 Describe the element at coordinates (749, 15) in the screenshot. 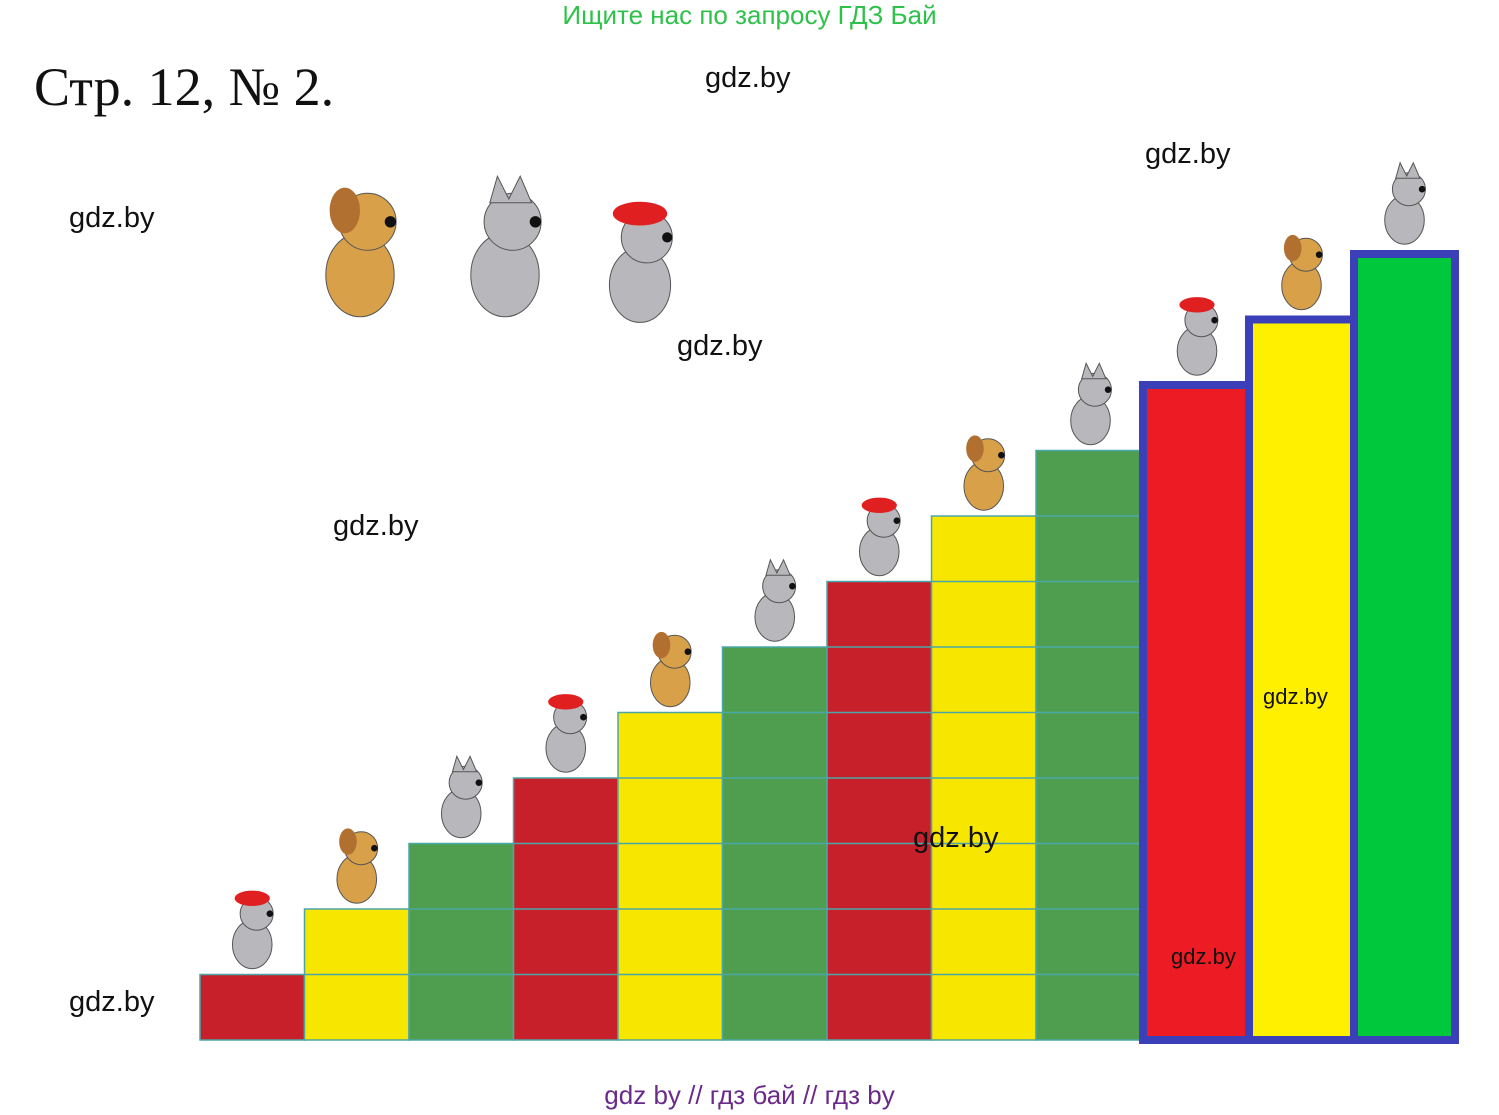

I see `banner: Ищите нас по запросу ГДЗ Бай` at that location.